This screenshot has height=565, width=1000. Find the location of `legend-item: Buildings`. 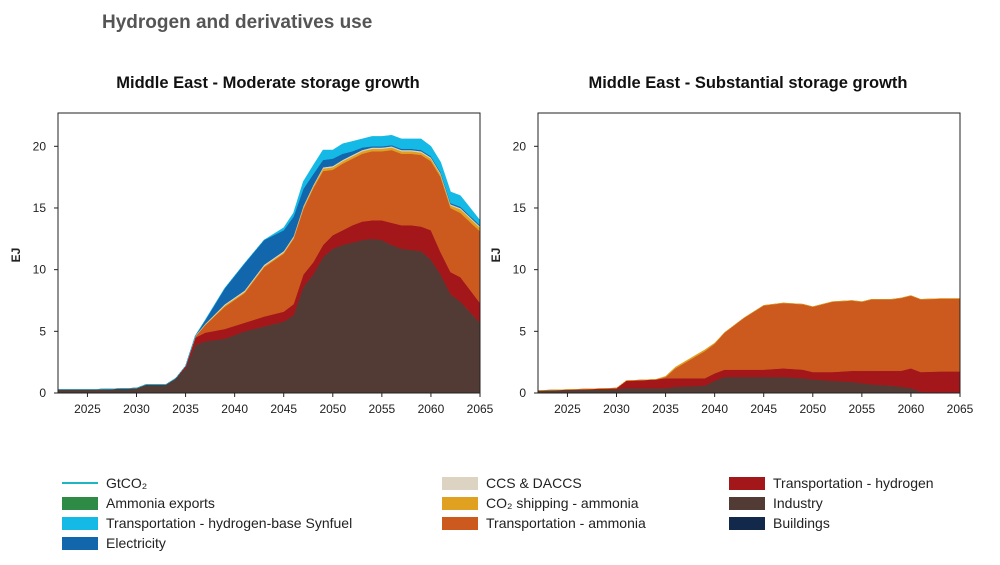

legend-item: Buildings is located at coordinates (779, 523).